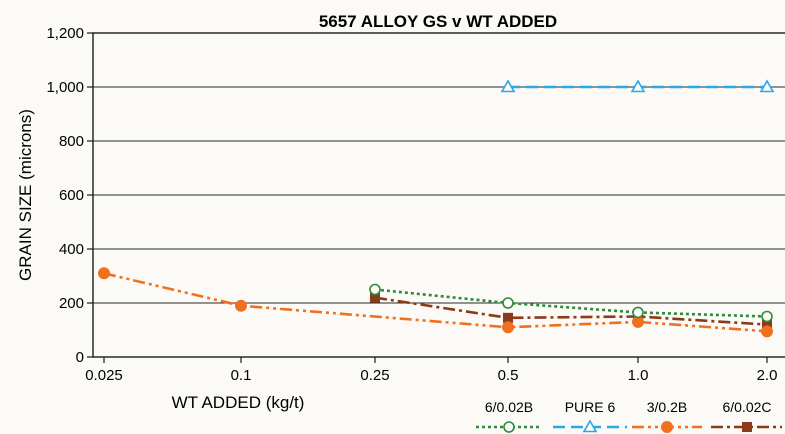 This screenshot has height=434, width=785. I want to click on y-tick-label: 1,200, so click(65, 33).